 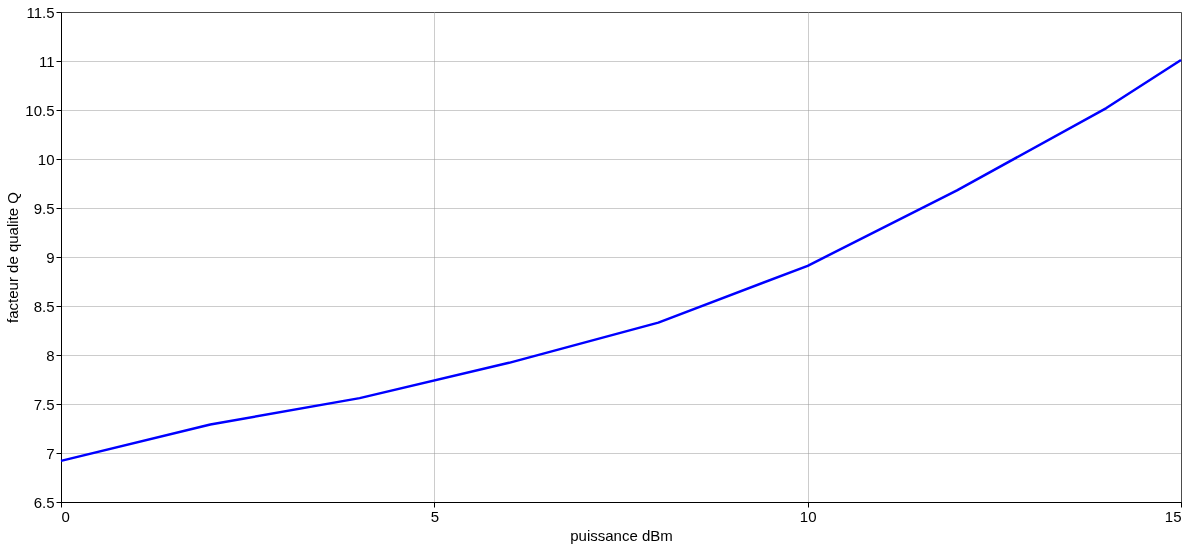 I want to click on y-tick-label: 9, so click(x=50, y=257).